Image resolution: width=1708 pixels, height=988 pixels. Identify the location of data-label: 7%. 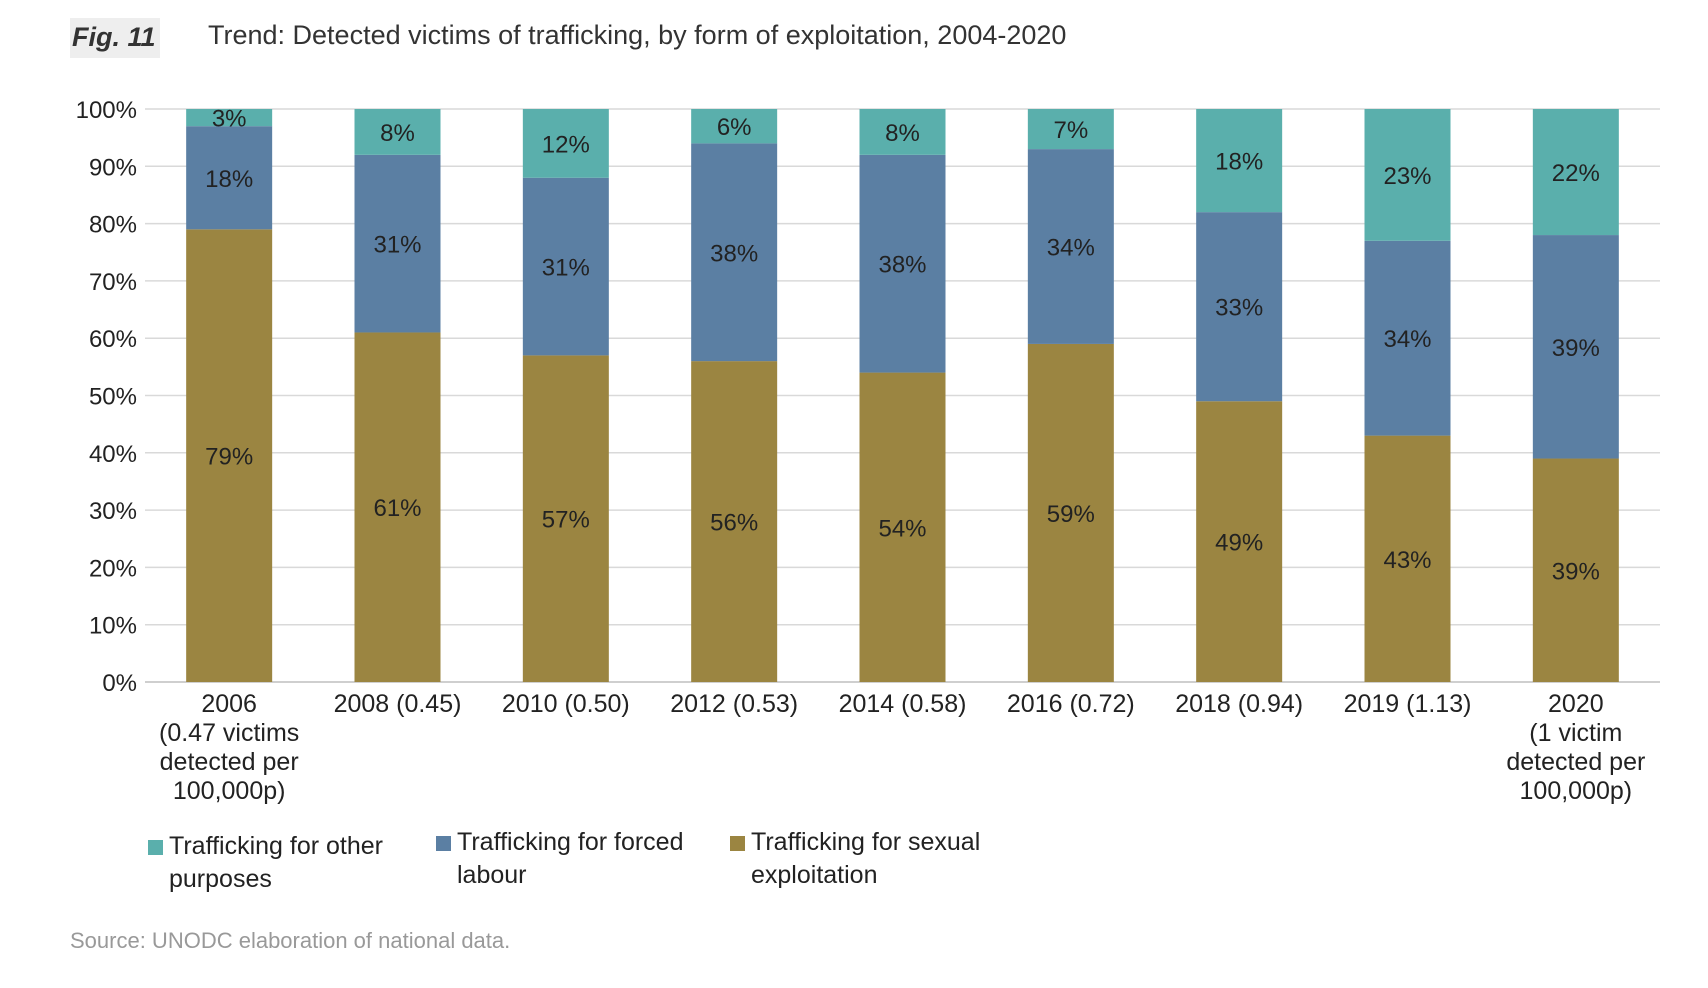
(1070, 130).